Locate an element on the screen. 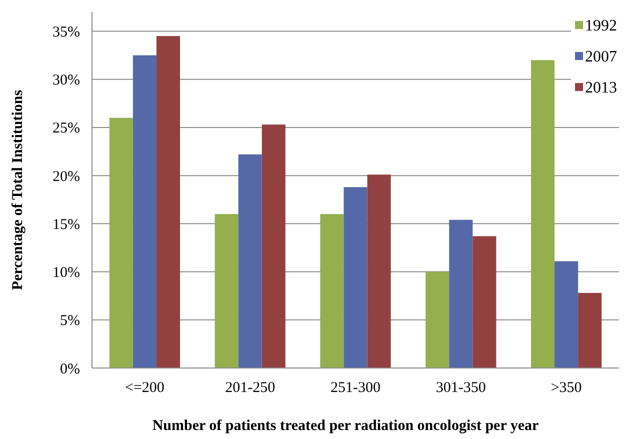 The height and width of the screenshot is (439, 629). y-tick-label: 35% is located at coordinates (66, 32).